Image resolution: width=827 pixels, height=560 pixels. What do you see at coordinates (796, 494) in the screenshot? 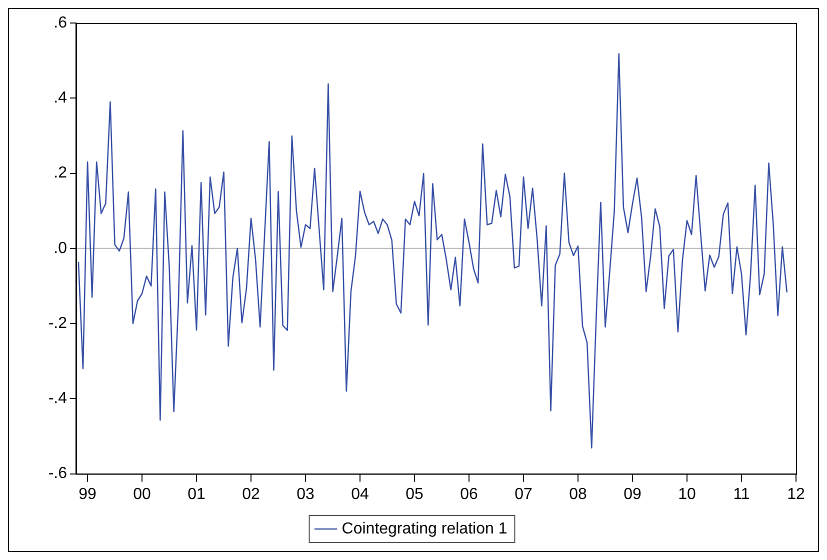
I see `x-tick-label: 12` at bounding box center [796, 494].